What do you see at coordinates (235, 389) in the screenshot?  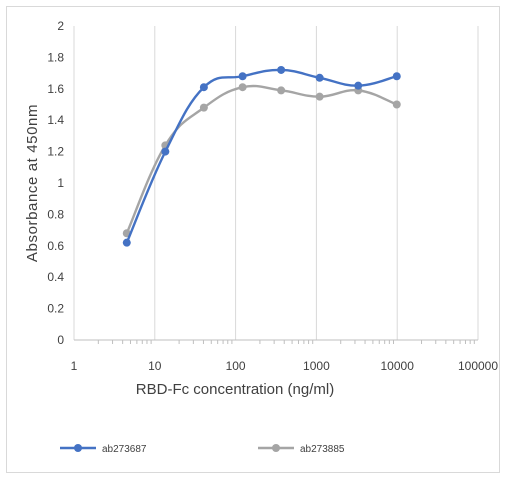 I see `x-axis-title: RBD-Fc concentration (ng/ml)` at bounding box center [235, 389].